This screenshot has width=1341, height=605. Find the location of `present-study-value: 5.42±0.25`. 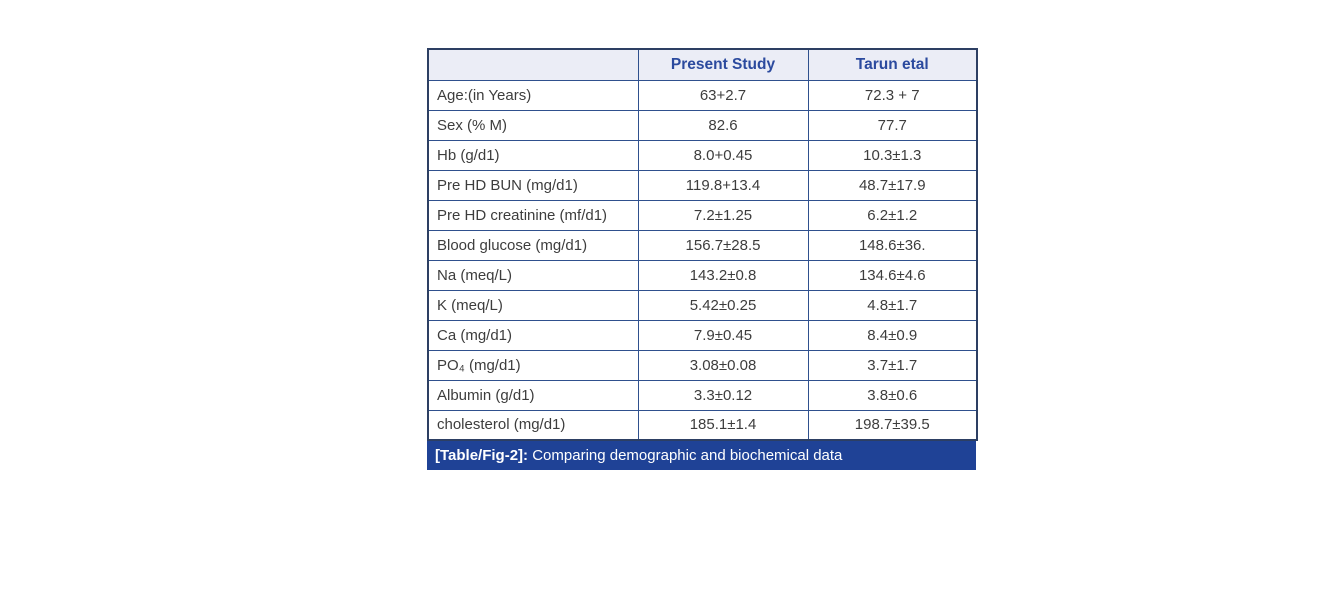

present-study-value: 5.42±0.25 is located at coordinates (723, 305).